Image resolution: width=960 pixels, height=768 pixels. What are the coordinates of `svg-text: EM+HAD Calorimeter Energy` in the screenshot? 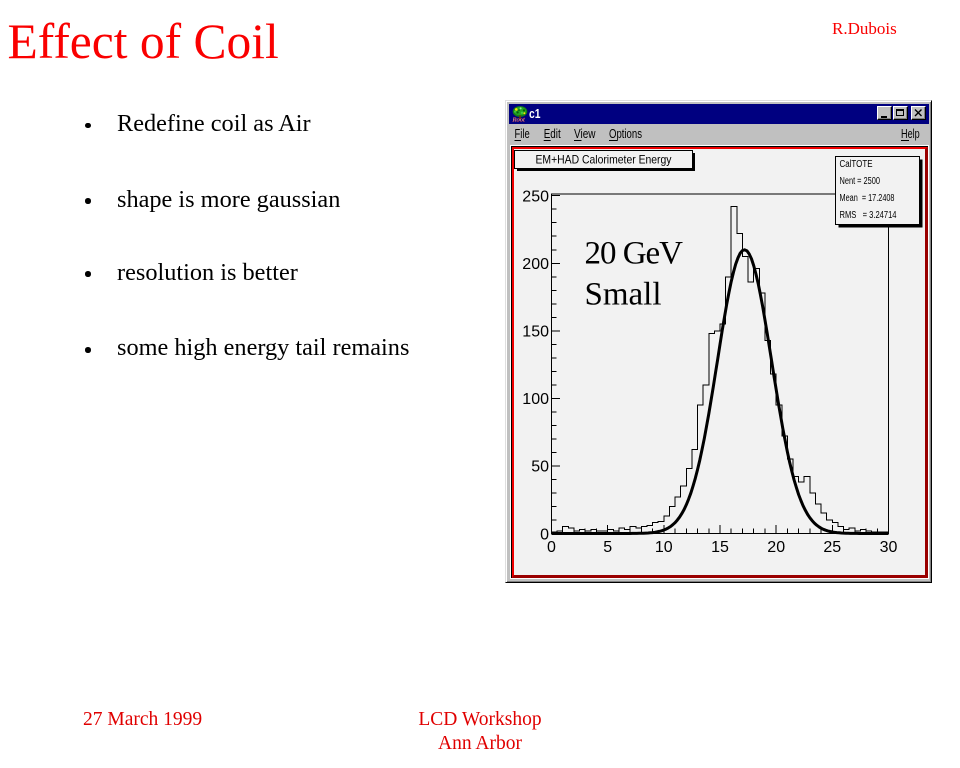 It's located at (604, 160).